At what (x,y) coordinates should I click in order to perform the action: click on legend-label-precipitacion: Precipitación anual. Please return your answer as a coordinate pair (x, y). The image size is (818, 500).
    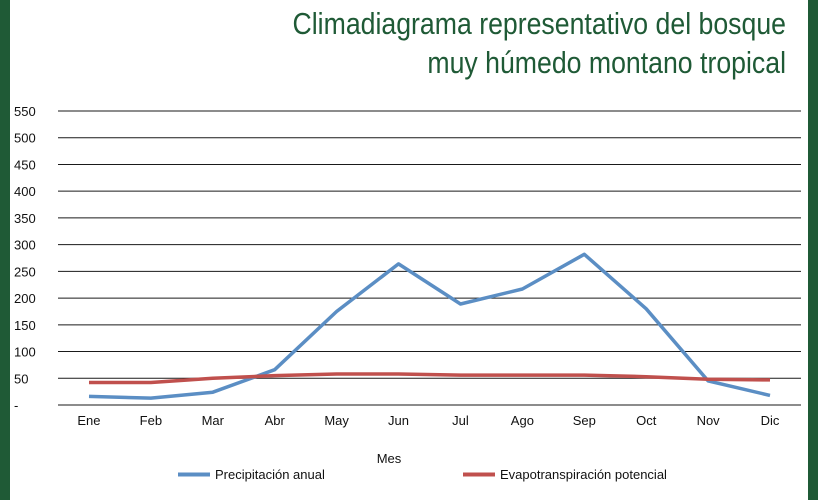
    Looking at the image, I should click on (270, 474).